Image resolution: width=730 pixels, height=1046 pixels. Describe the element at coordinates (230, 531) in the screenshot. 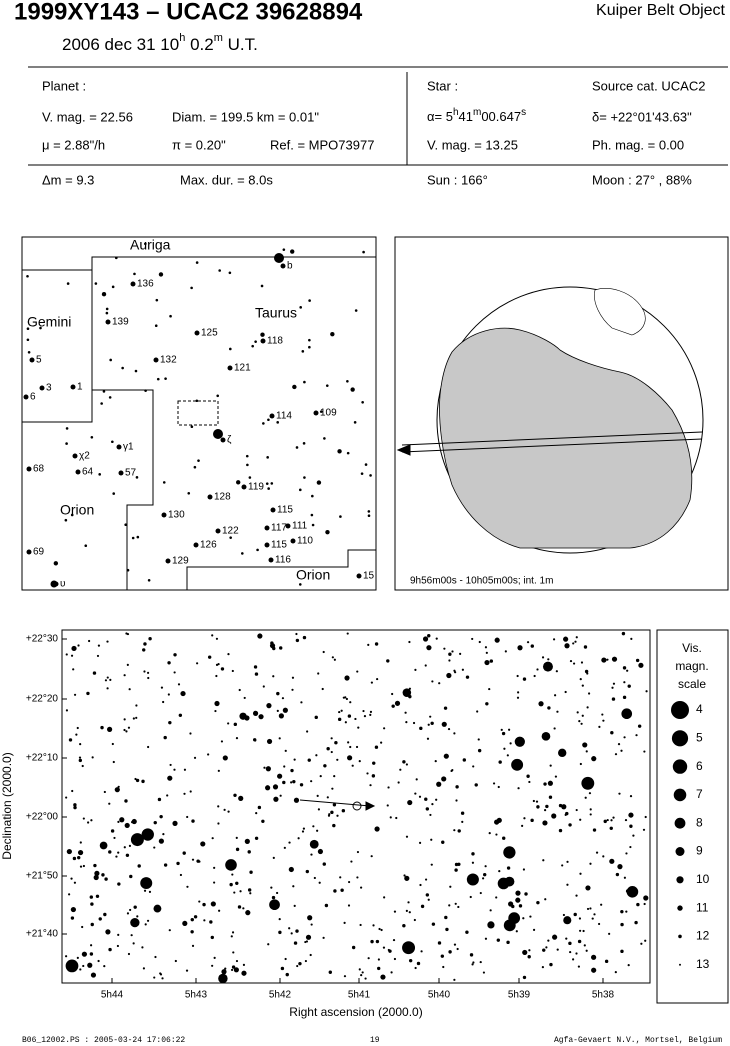

I see `star-label: 122` at that location.